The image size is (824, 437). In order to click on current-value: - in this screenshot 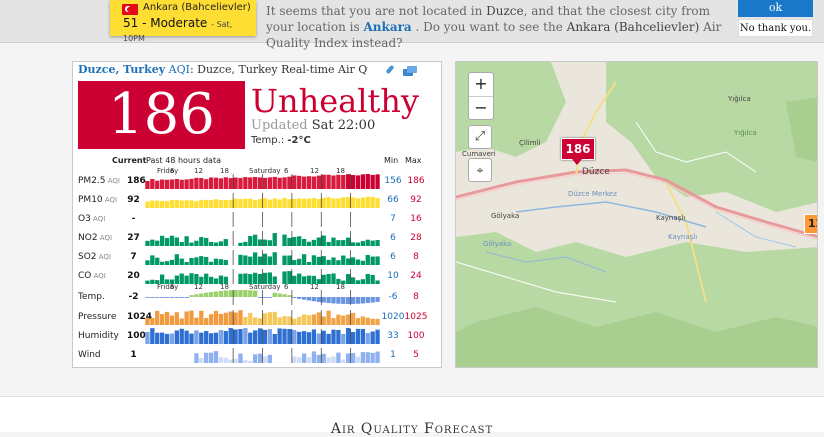, I will do `click(133, 219)`.